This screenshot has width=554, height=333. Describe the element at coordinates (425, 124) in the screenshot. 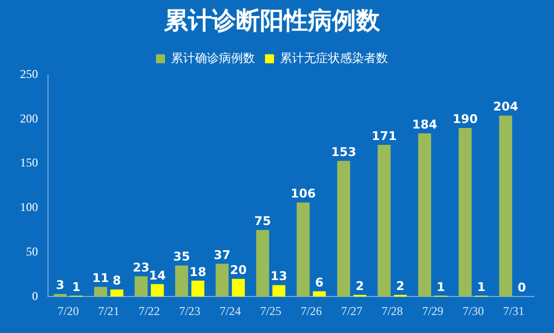

I see `data-label: 184` at that location.